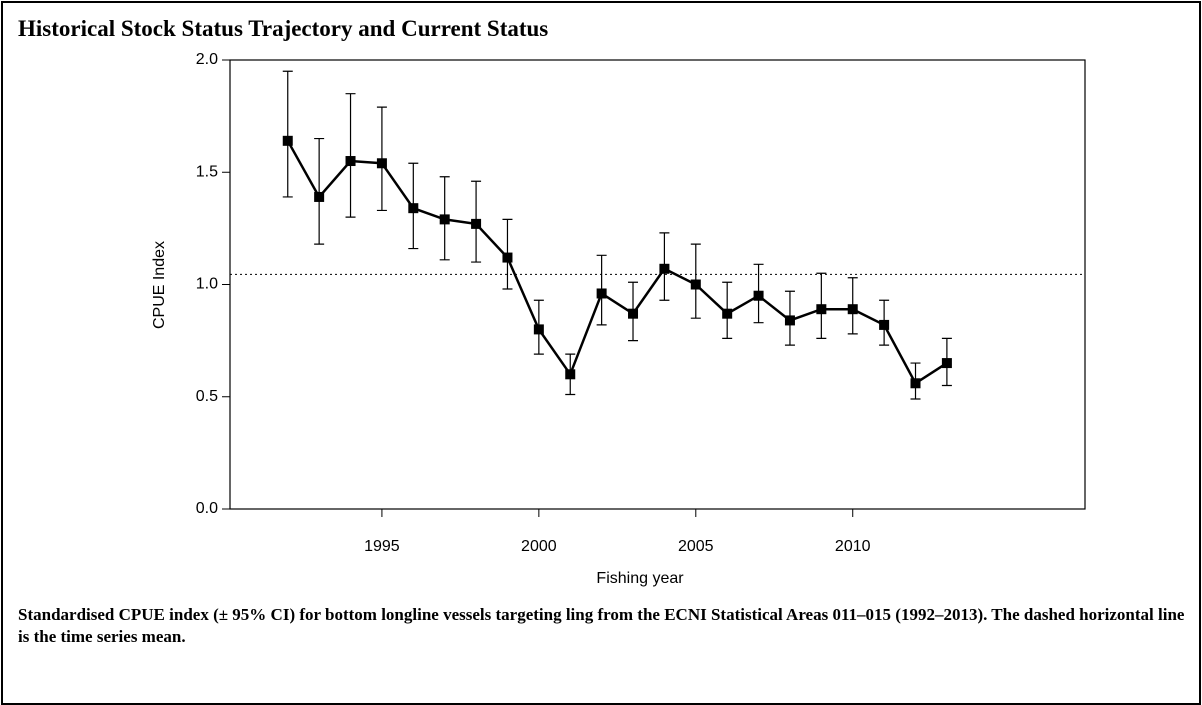  What do you see at coordinates (207, 284) in the screenshot?
I see `y-tick-label: 1.0` at bounding box center [207, 284].